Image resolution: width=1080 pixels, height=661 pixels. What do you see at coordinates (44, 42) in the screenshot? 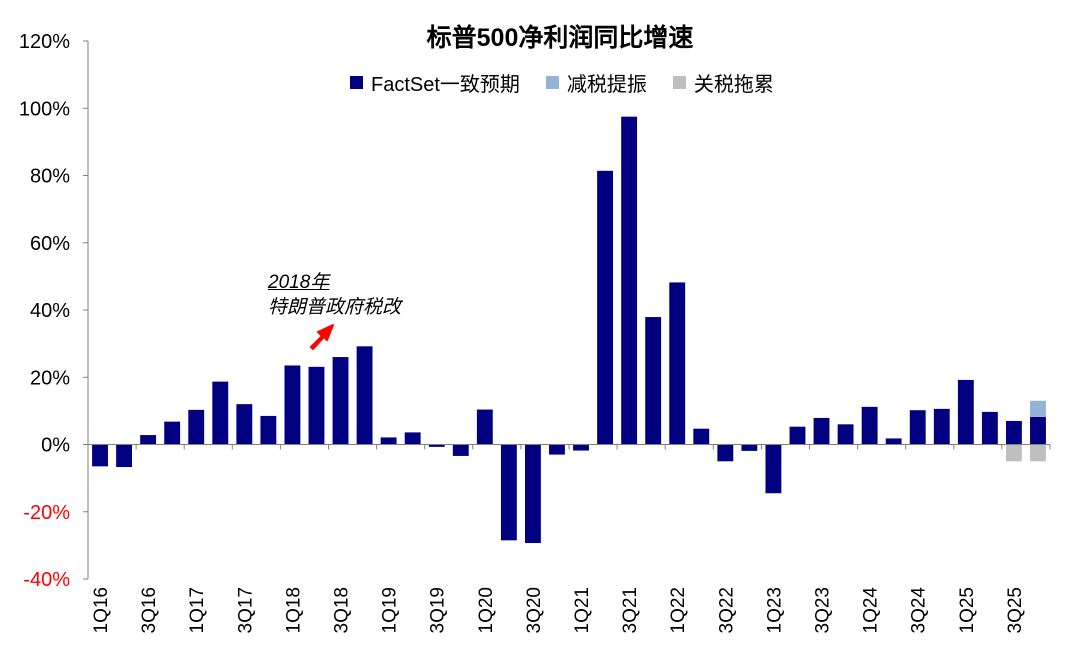
I see `y-tick-label: 120%` at bounding box center [44, 42].